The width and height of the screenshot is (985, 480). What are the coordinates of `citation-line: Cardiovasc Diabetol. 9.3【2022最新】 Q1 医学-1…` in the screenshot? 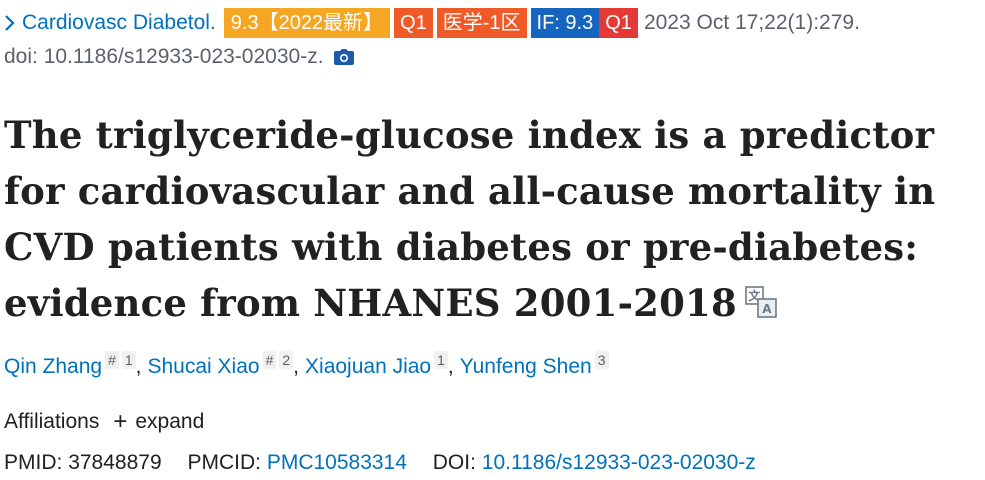 It's located at (491, 23).